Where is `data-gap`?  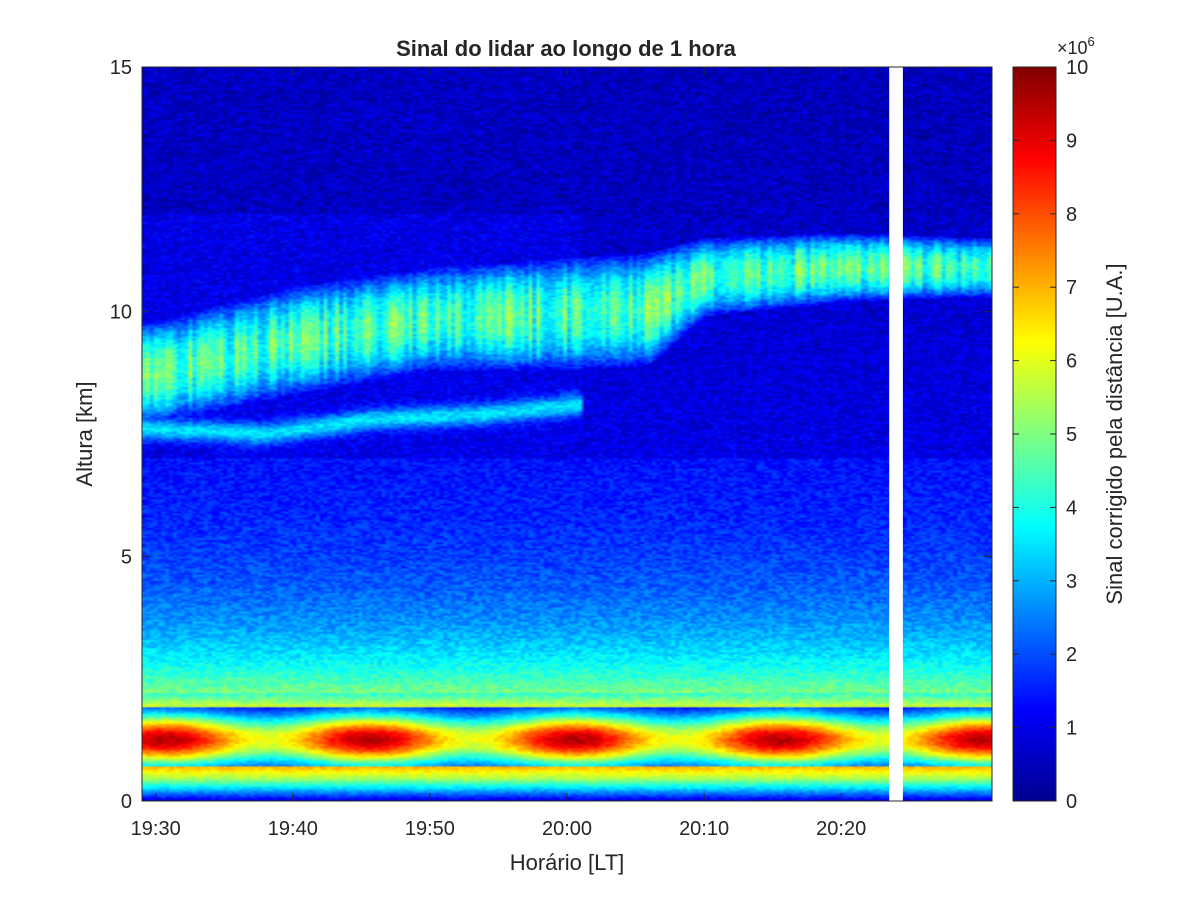 data-gap is located at coordinates (896, 434).